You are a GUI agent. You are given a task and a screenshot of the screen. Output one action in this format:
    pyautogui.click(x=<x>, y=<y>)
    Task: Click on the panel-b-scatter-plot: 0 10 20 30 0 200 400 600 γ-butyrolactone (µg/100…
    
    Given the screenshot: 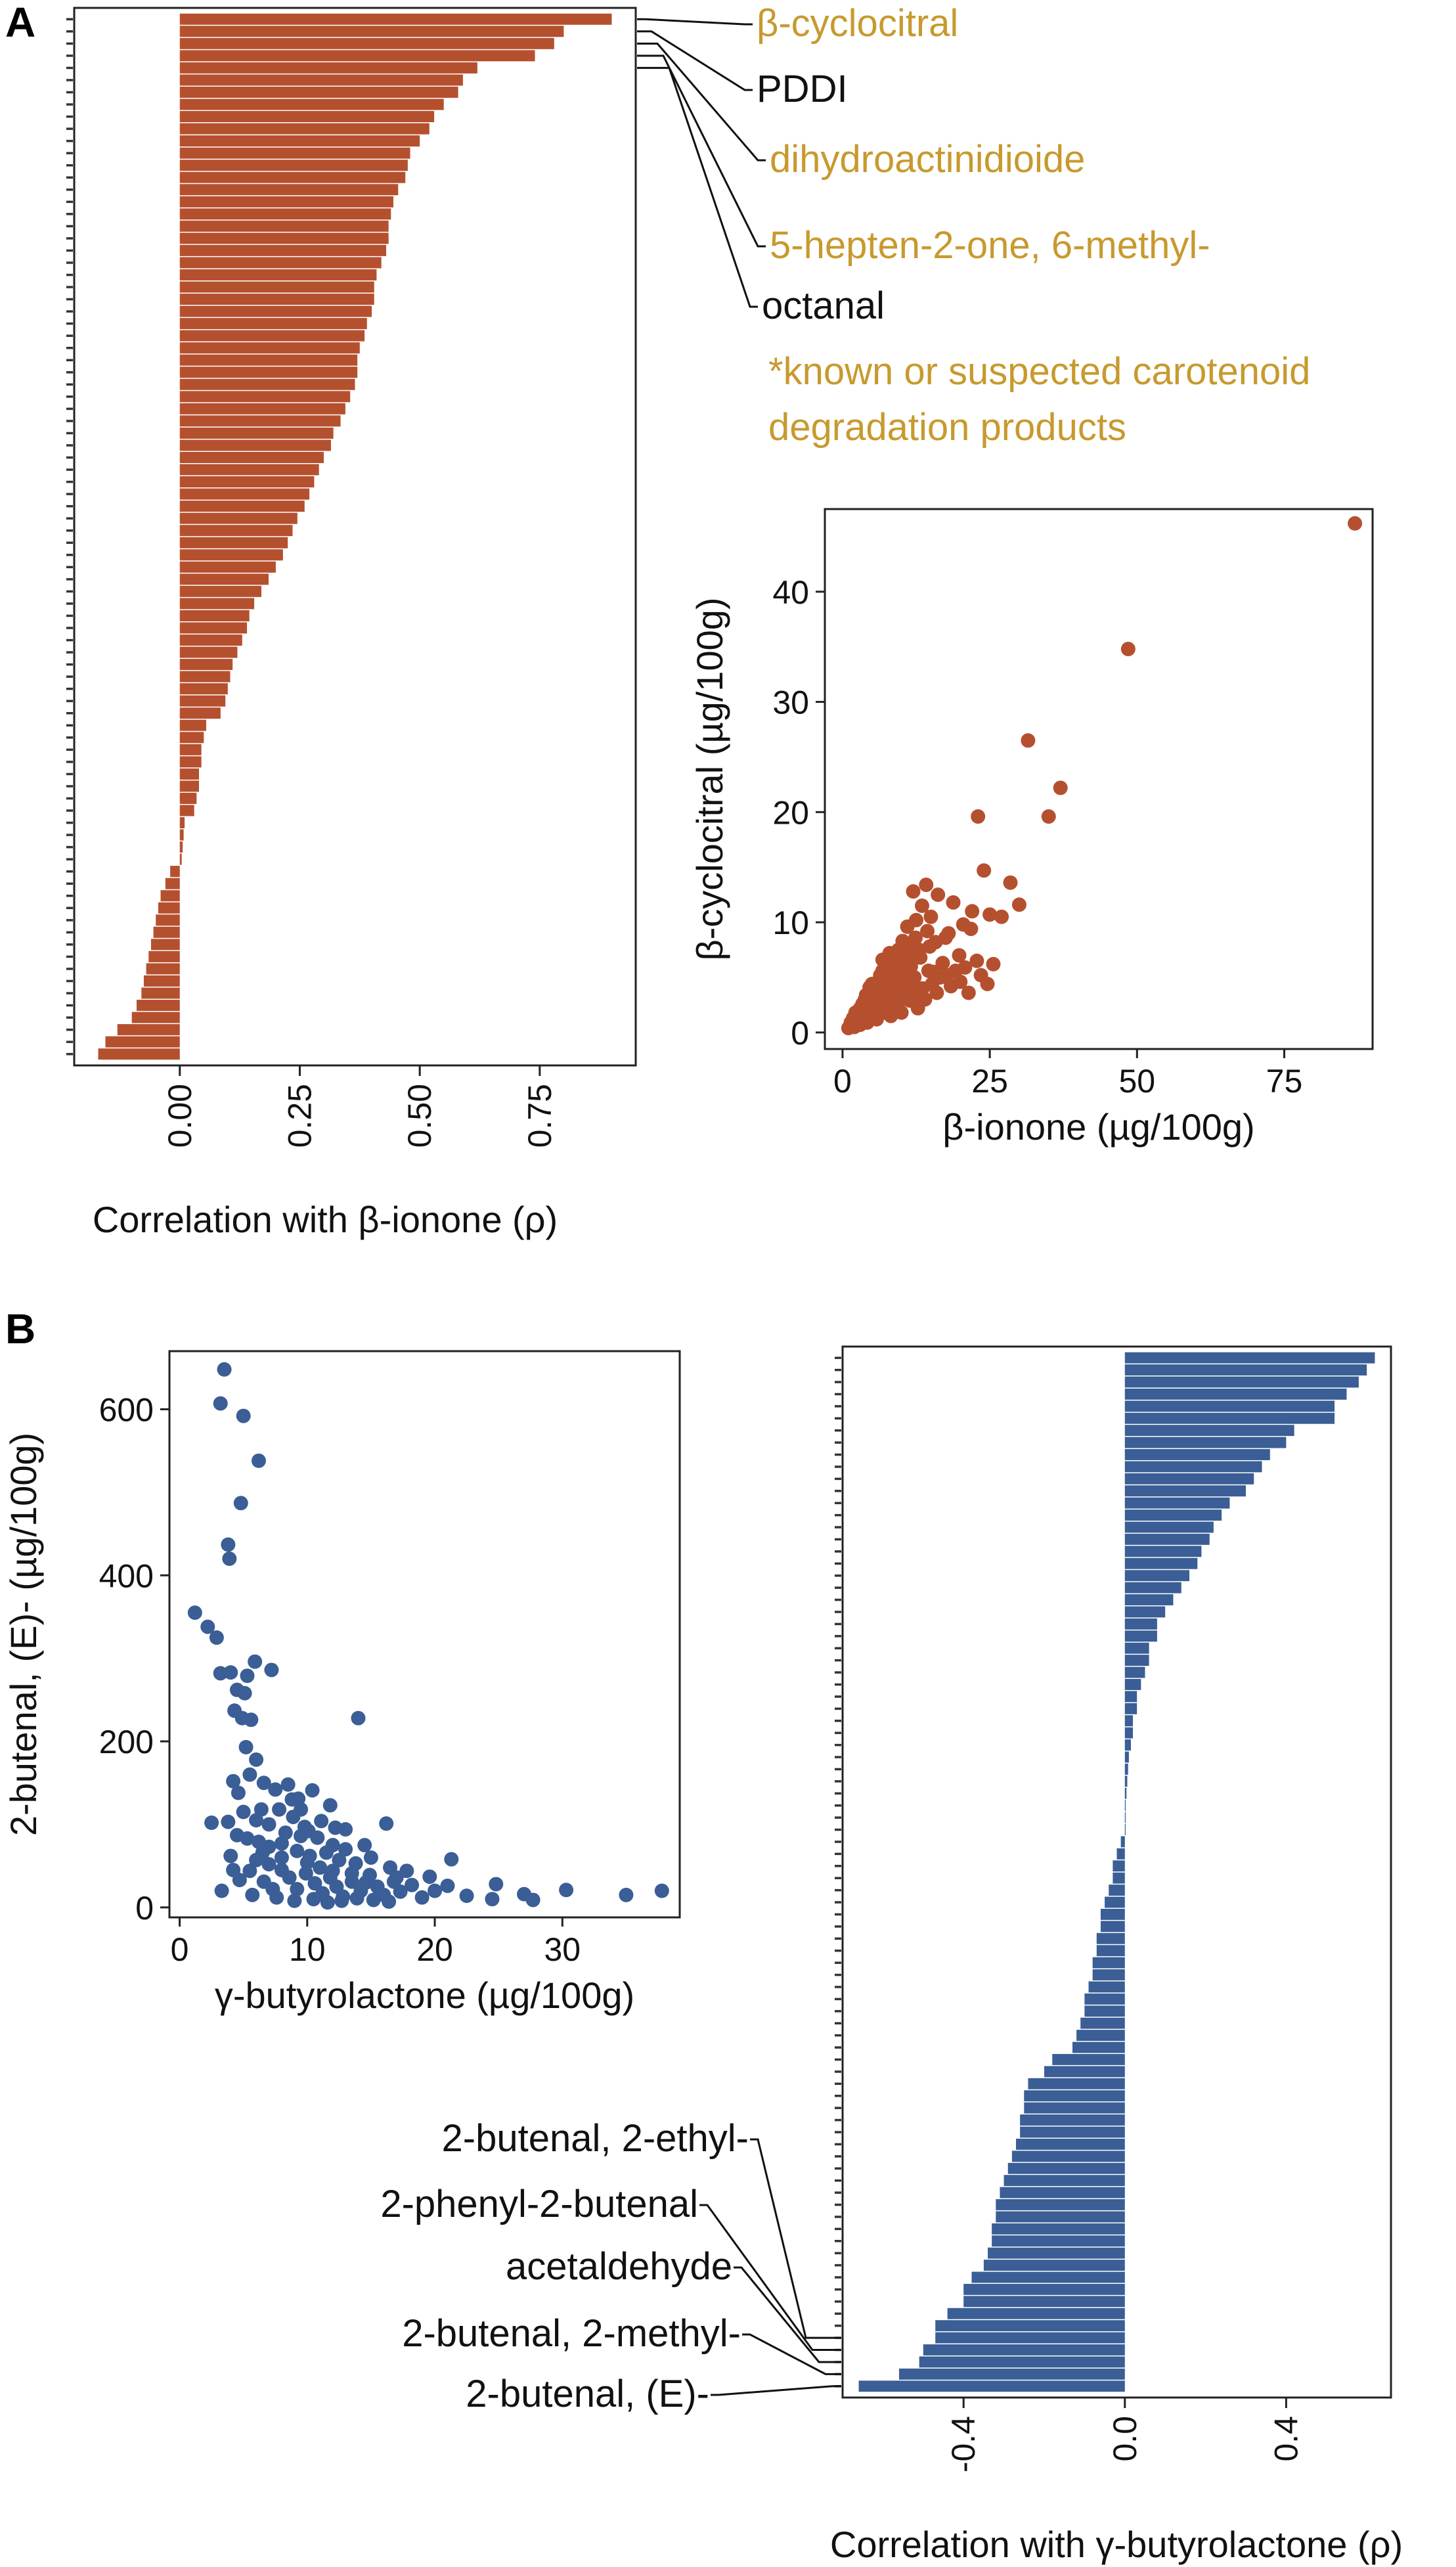 What is the action you would take?
    pyautogui.click(x=342, y=1683)
    